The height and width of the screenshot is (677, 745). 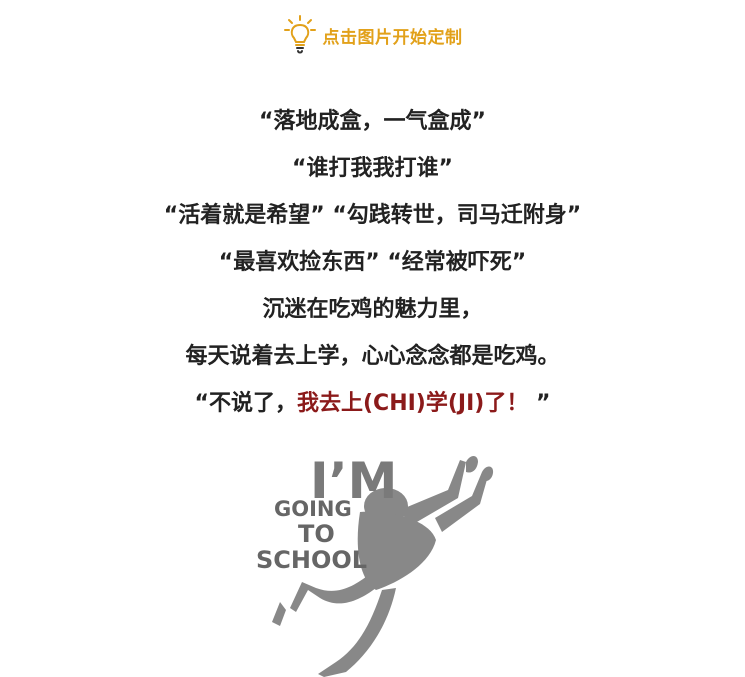 I want to click on diving-person-silhouette-icon, so click(x=383, y=566).